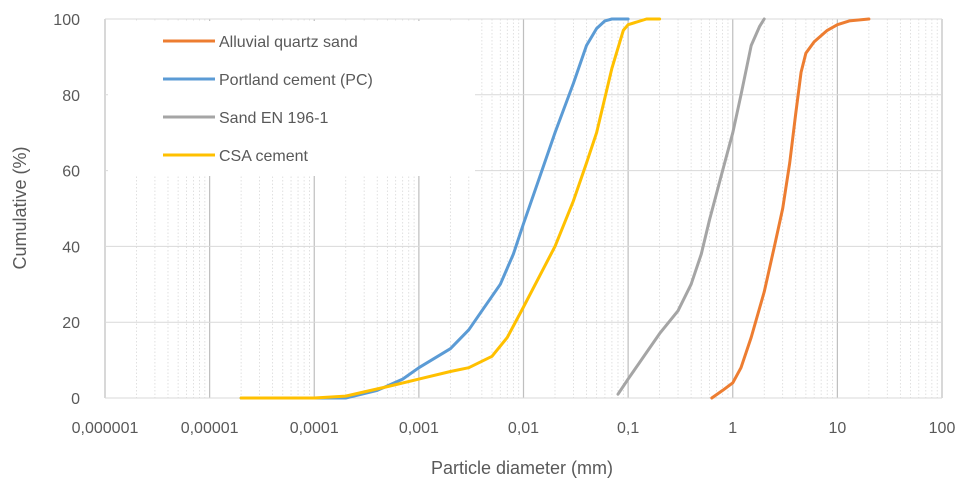 The image size is (963, 481). What do you see at coordinates (628, 428) in the screenshot?
I see `x-tick-label: 0,1` at bounding box center [628, 428].